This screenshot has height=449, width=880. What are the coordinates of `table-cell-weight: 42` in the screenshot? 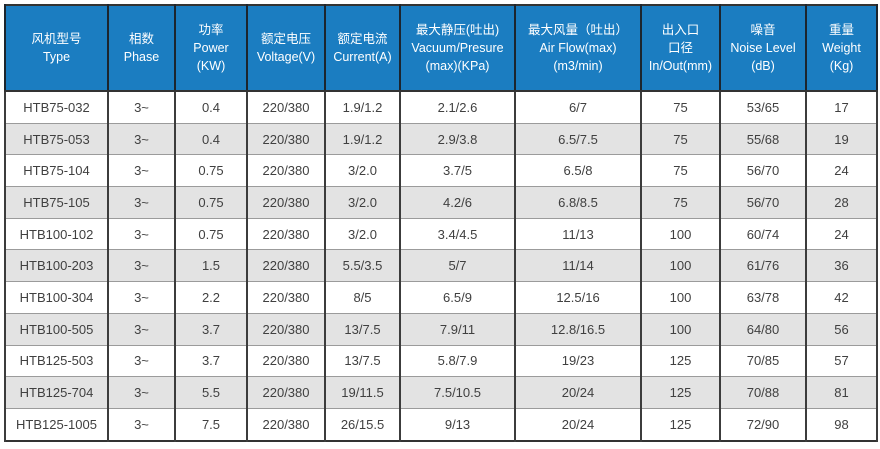 It's located at (841, 297).